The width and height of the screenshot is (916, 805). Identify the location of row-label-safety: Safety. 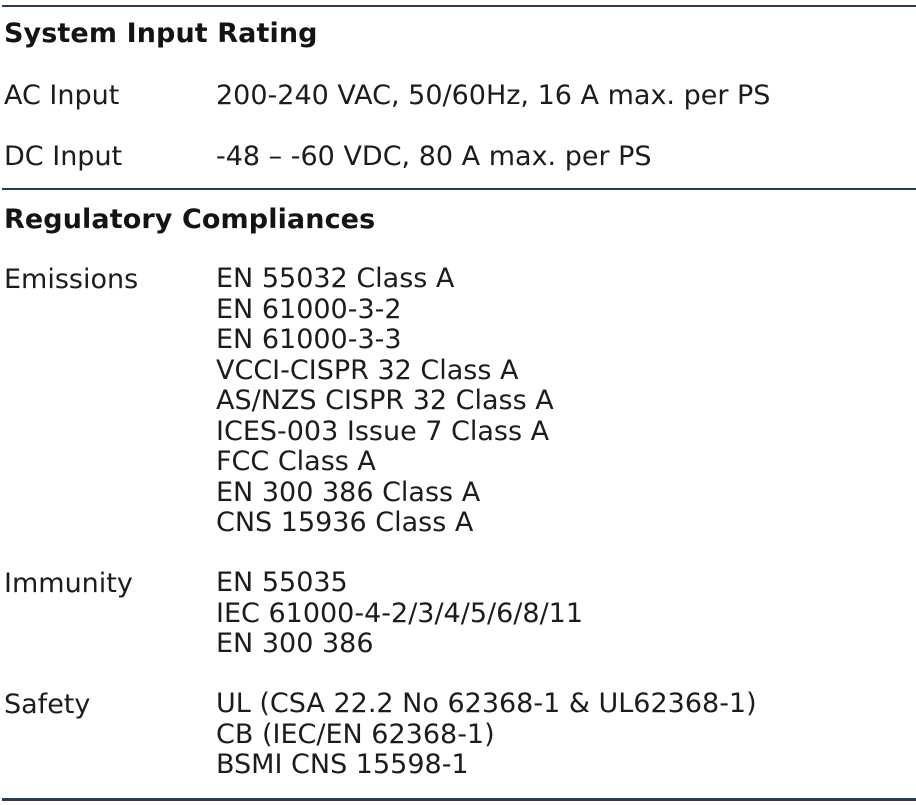
(47, 704).